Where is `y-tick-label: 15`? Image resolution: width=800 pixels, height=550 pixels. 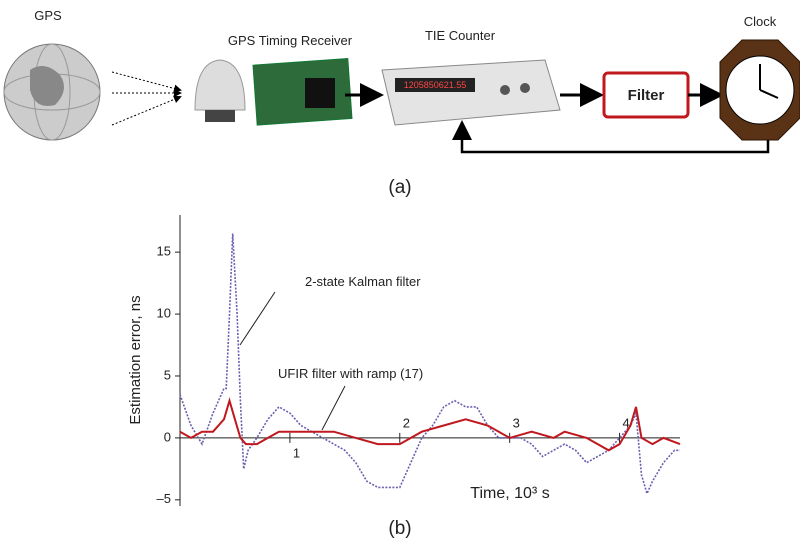
y-tick-label: 15 is located at coordinates (164, 251).